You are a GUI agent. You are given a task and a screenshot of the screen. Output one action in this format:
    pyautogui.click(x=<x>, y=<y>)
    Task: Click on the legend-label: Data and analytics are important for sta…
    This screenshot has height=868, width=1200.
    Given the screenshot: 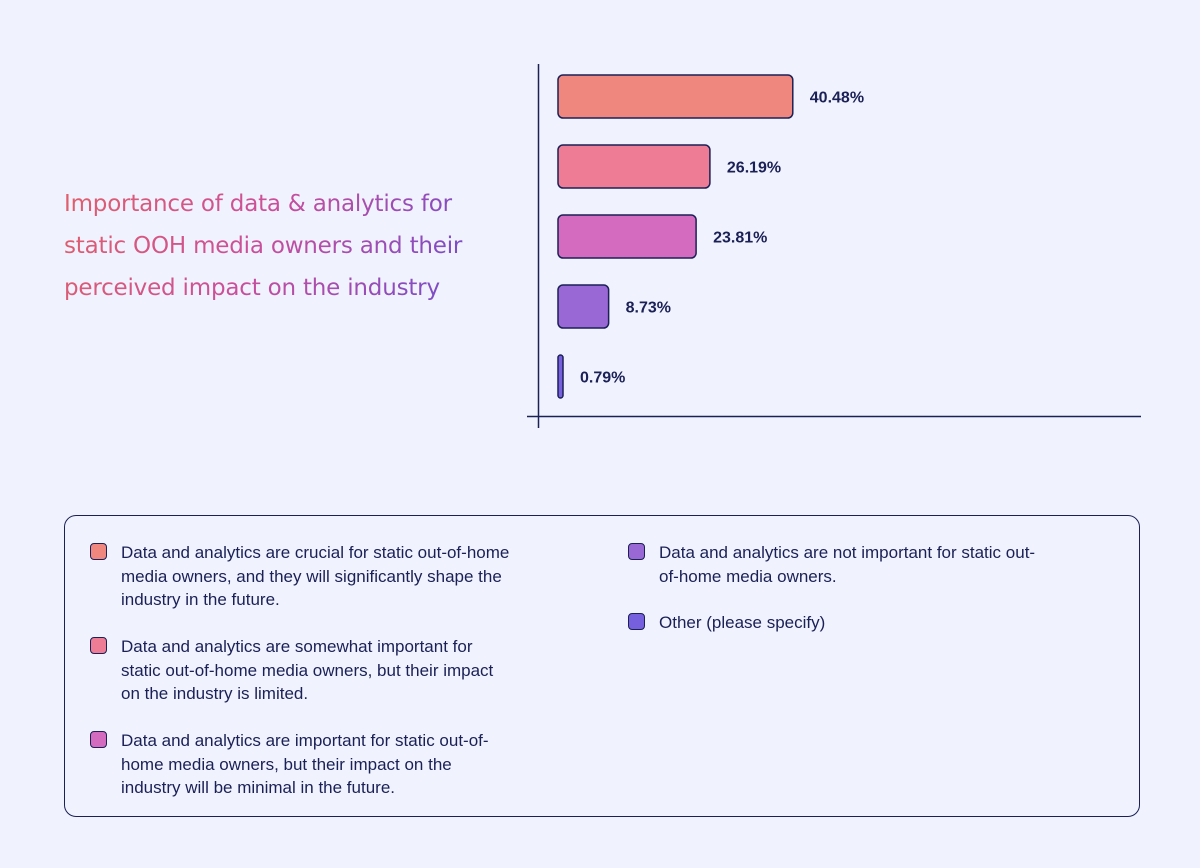 What is the action you would take?
    pyautogui.click(x=305, y=764)
    